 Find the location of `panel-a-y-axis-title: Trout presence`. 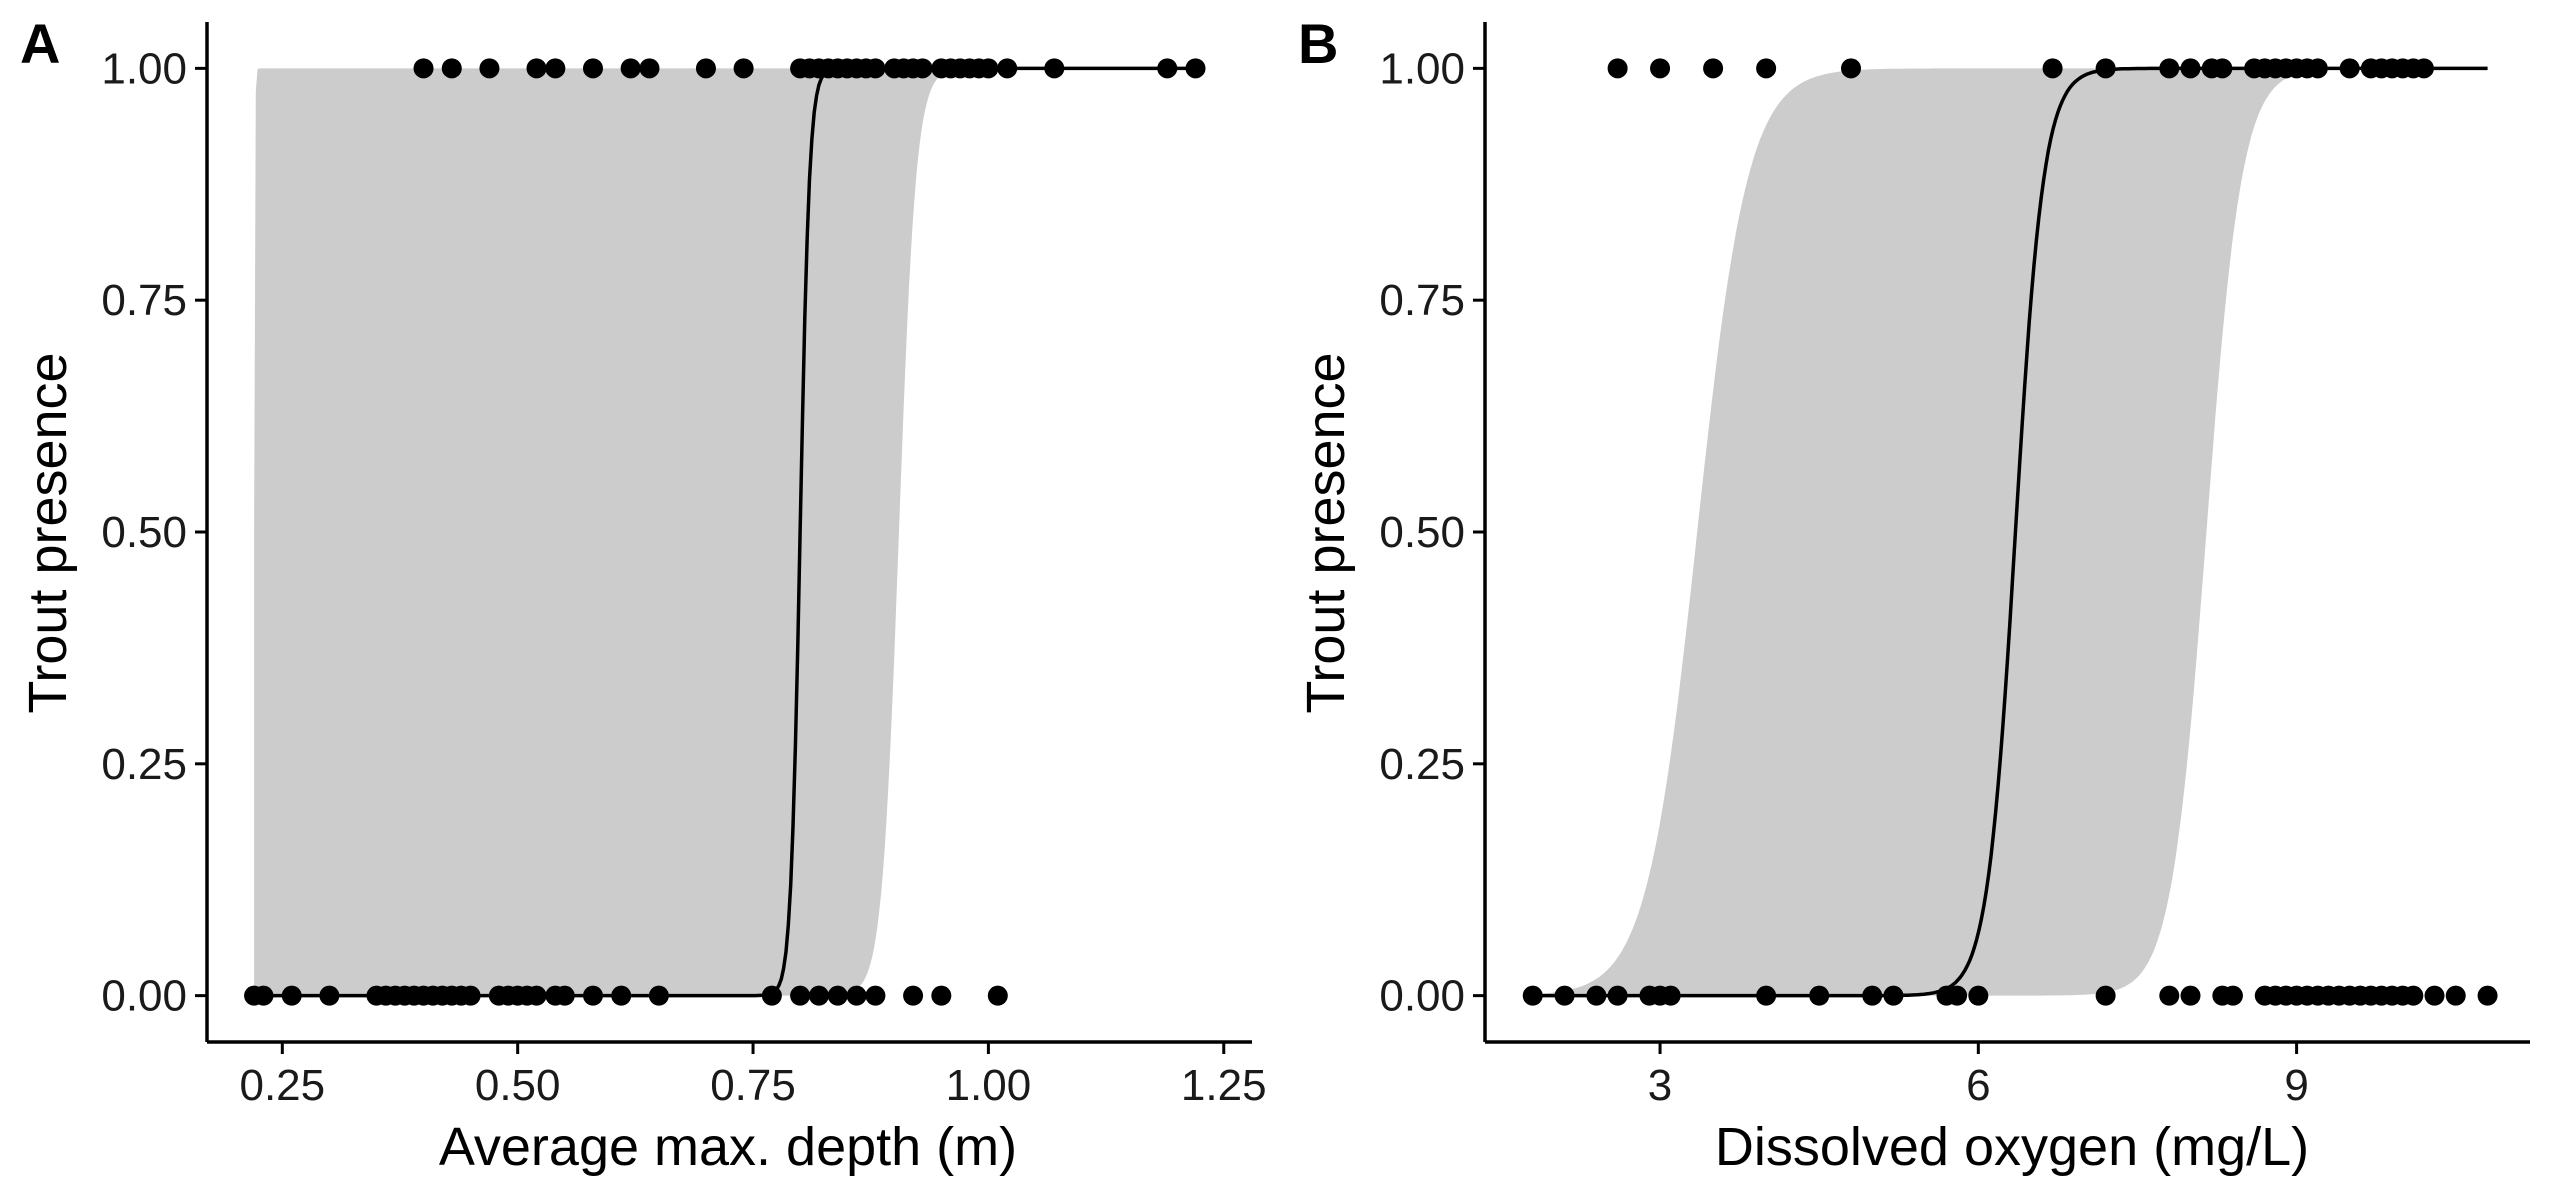

panel-a-y-axis-title: Trout presence is located at coordinates (48, 532).